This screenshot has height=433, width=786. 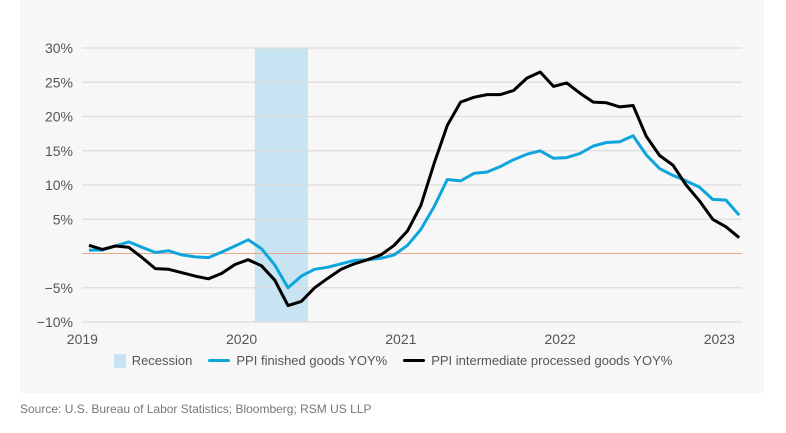 I want to click on legend-label: PPI finished goods YOY%, so click(x=312, y=360).